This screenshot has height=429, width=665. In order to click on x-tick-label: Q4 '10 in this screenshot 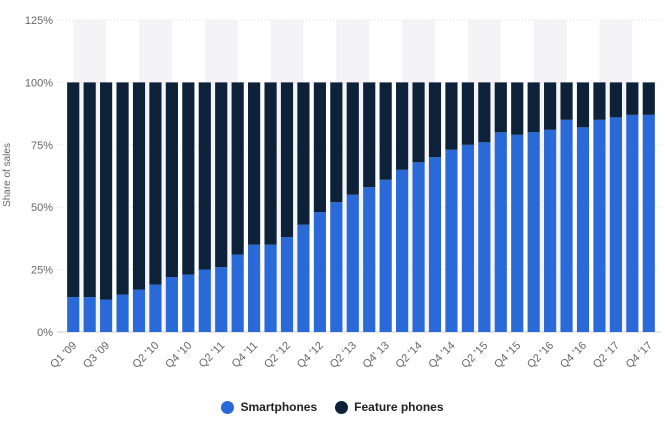, I will do `click(178, 355)`.